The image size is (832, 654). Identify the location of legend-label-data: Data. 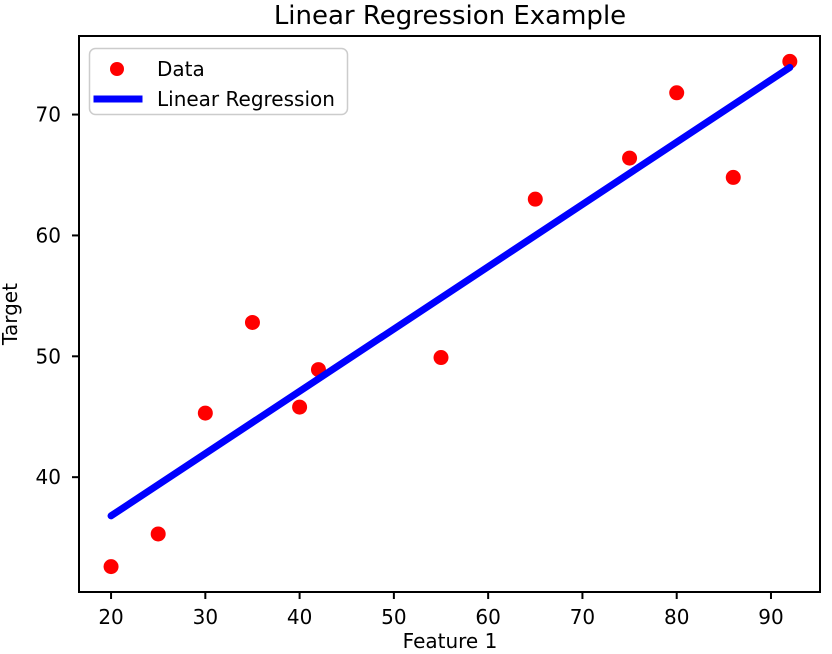
(181, 69).